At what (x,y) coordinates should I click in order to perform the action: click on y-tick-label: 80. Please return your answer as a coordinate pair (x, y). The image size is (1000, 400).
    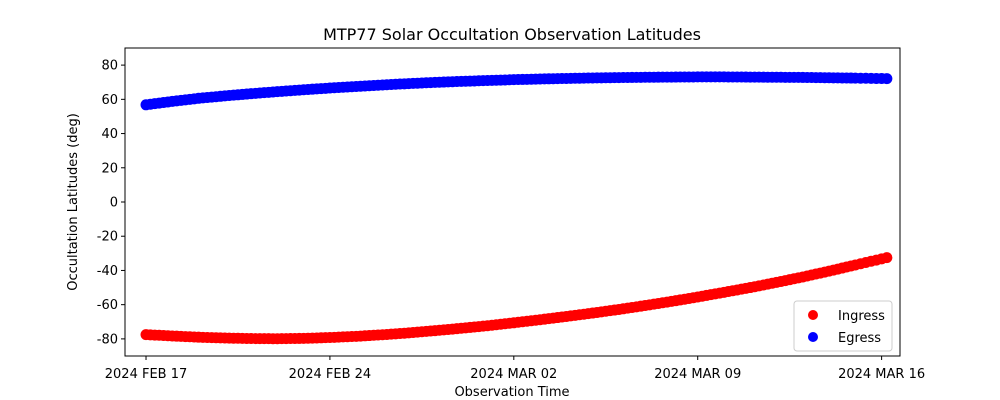
    Looking at the image, I should click on (109, 66).